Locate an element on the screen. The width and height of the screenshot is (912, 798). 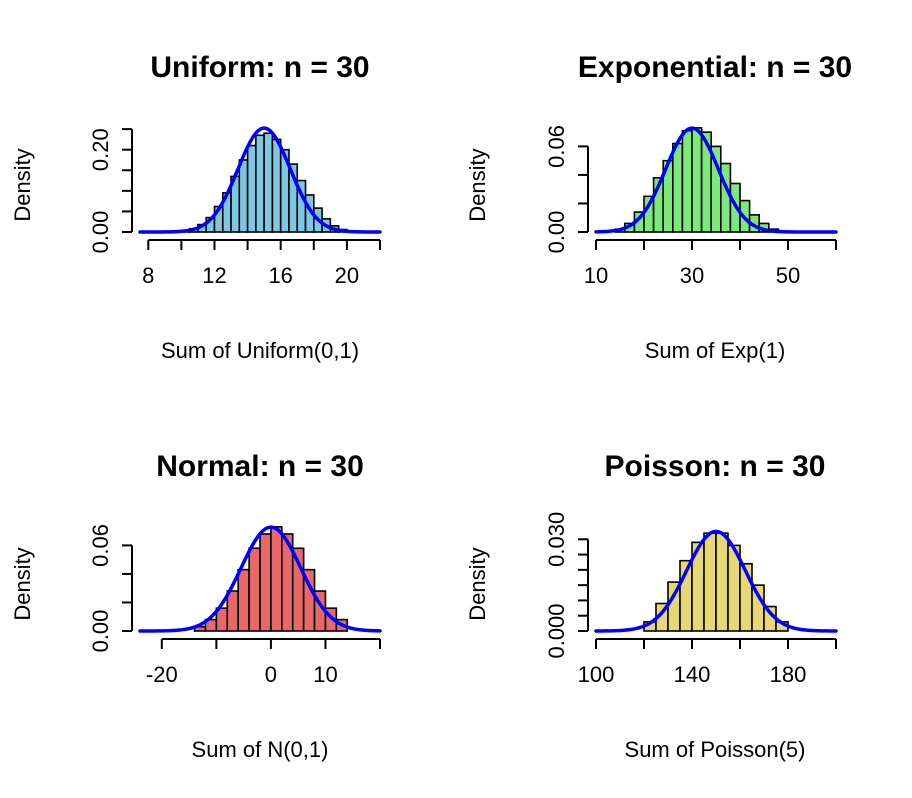
x-axis-label: Sum of Poisson(5) is located at coordinates (715, 749).